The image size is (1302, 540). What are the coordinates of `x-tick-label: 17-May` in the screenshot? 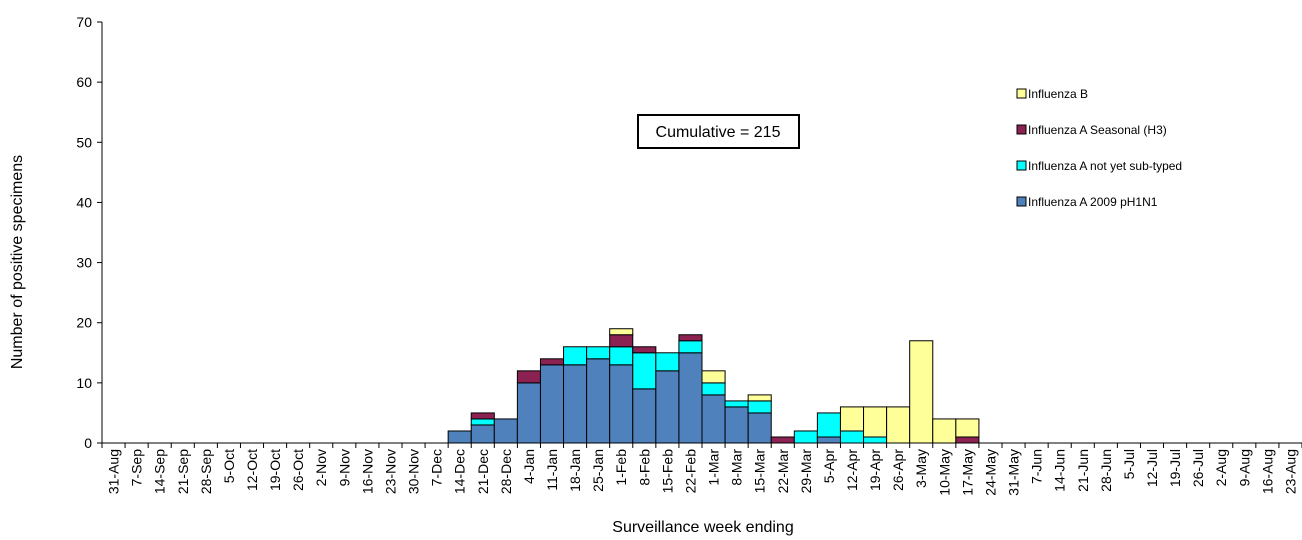 It's located at (967, 472).